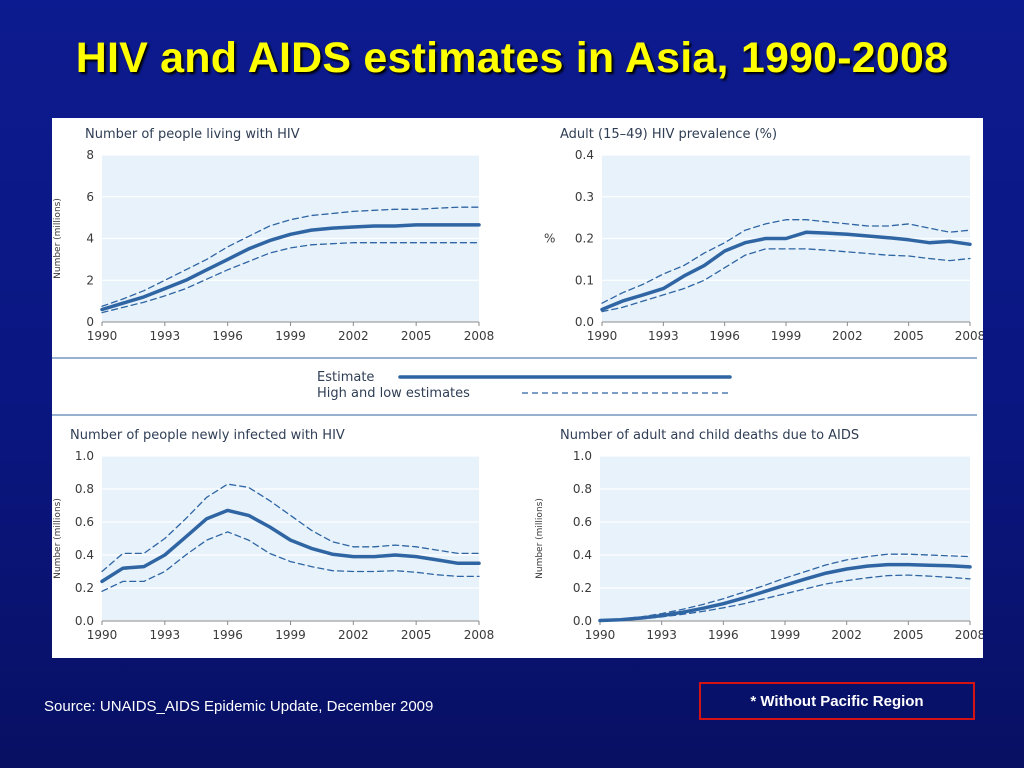  I want to click on y-tick-label: 8, so click(90, 155).